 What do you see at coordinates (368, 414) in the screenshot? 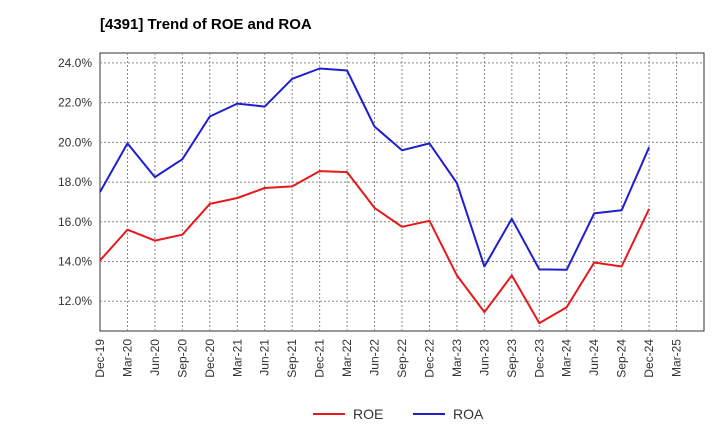
I see `legend-label-roe: ROE` at bounding box center [368, 414].